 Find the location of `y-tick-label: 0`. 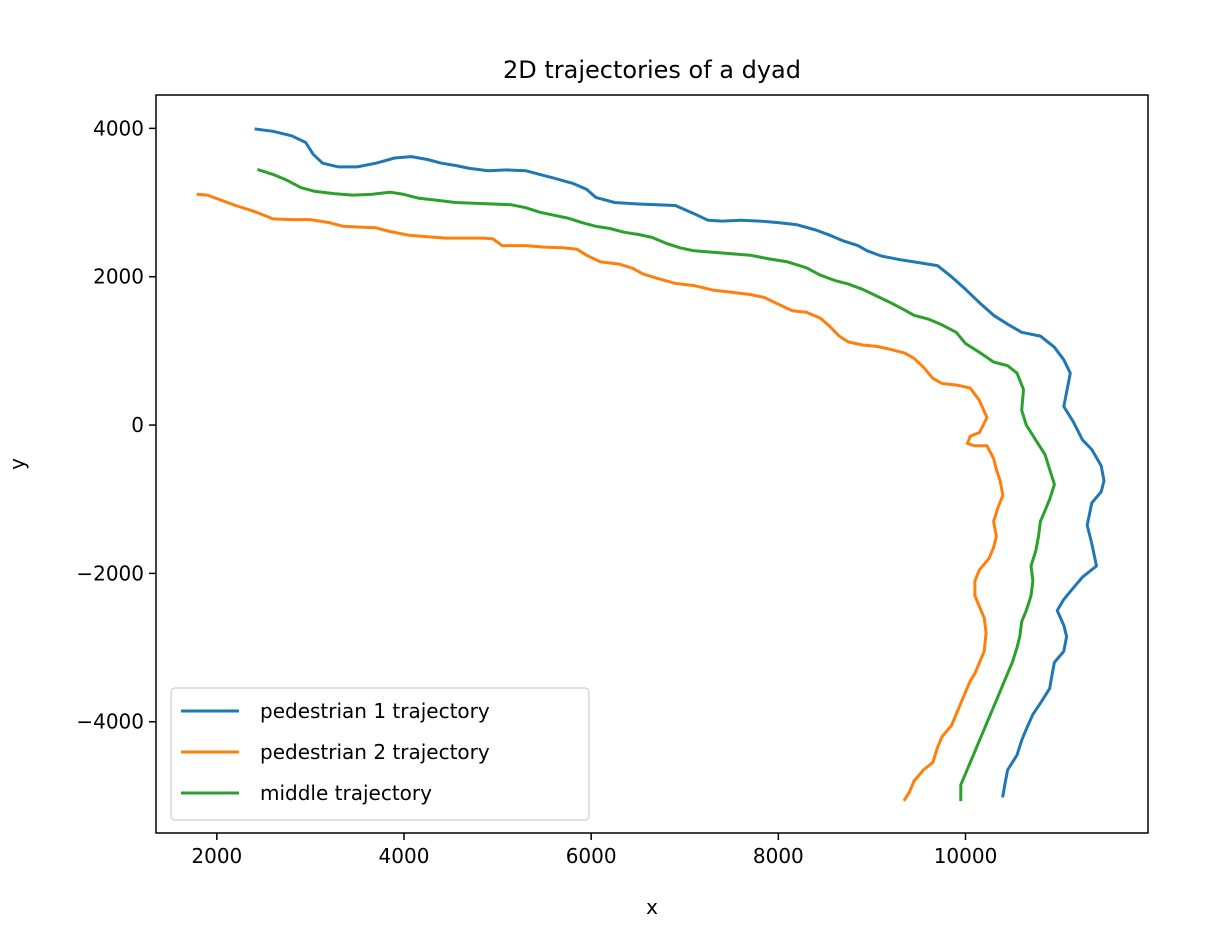

y-tick-label: 0 is located at coordinates (137, 425).